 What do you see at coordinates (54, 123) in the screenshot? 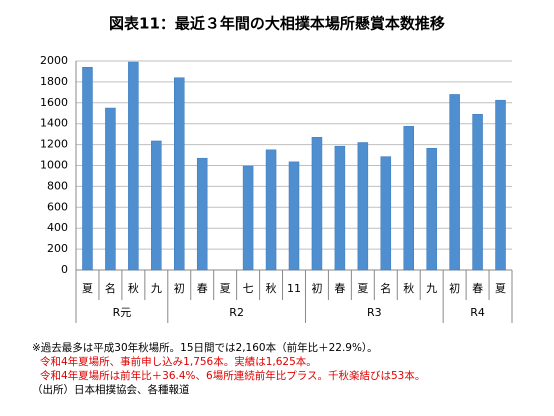
I see `y-tick-label: 1400` at bounding box center [54, 123].